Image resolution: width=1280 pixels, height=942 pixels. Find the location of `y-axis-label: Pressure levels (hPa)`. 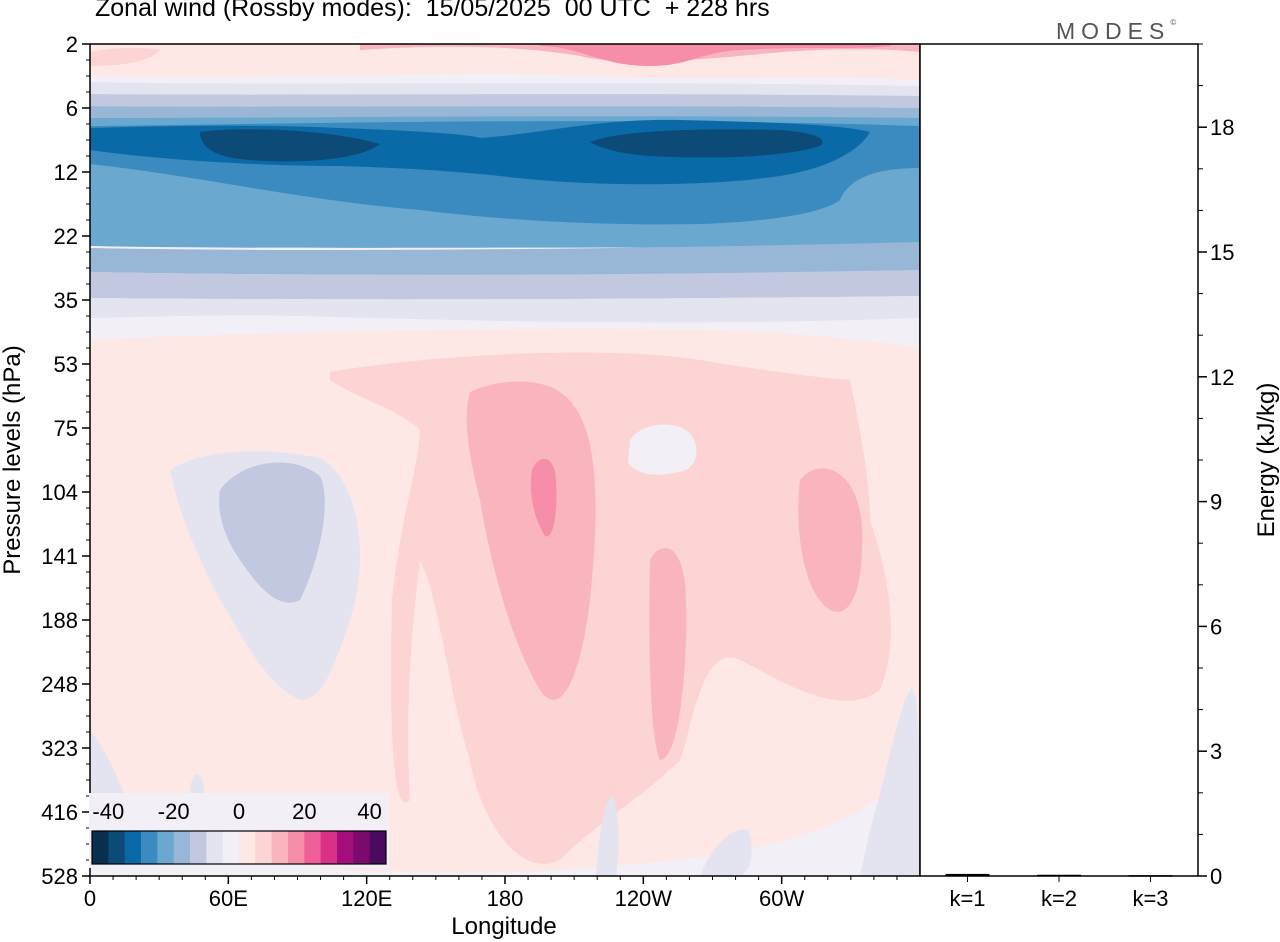

y-axis-label: Pressure levels (hPa) is located at coordinates (13, 459).